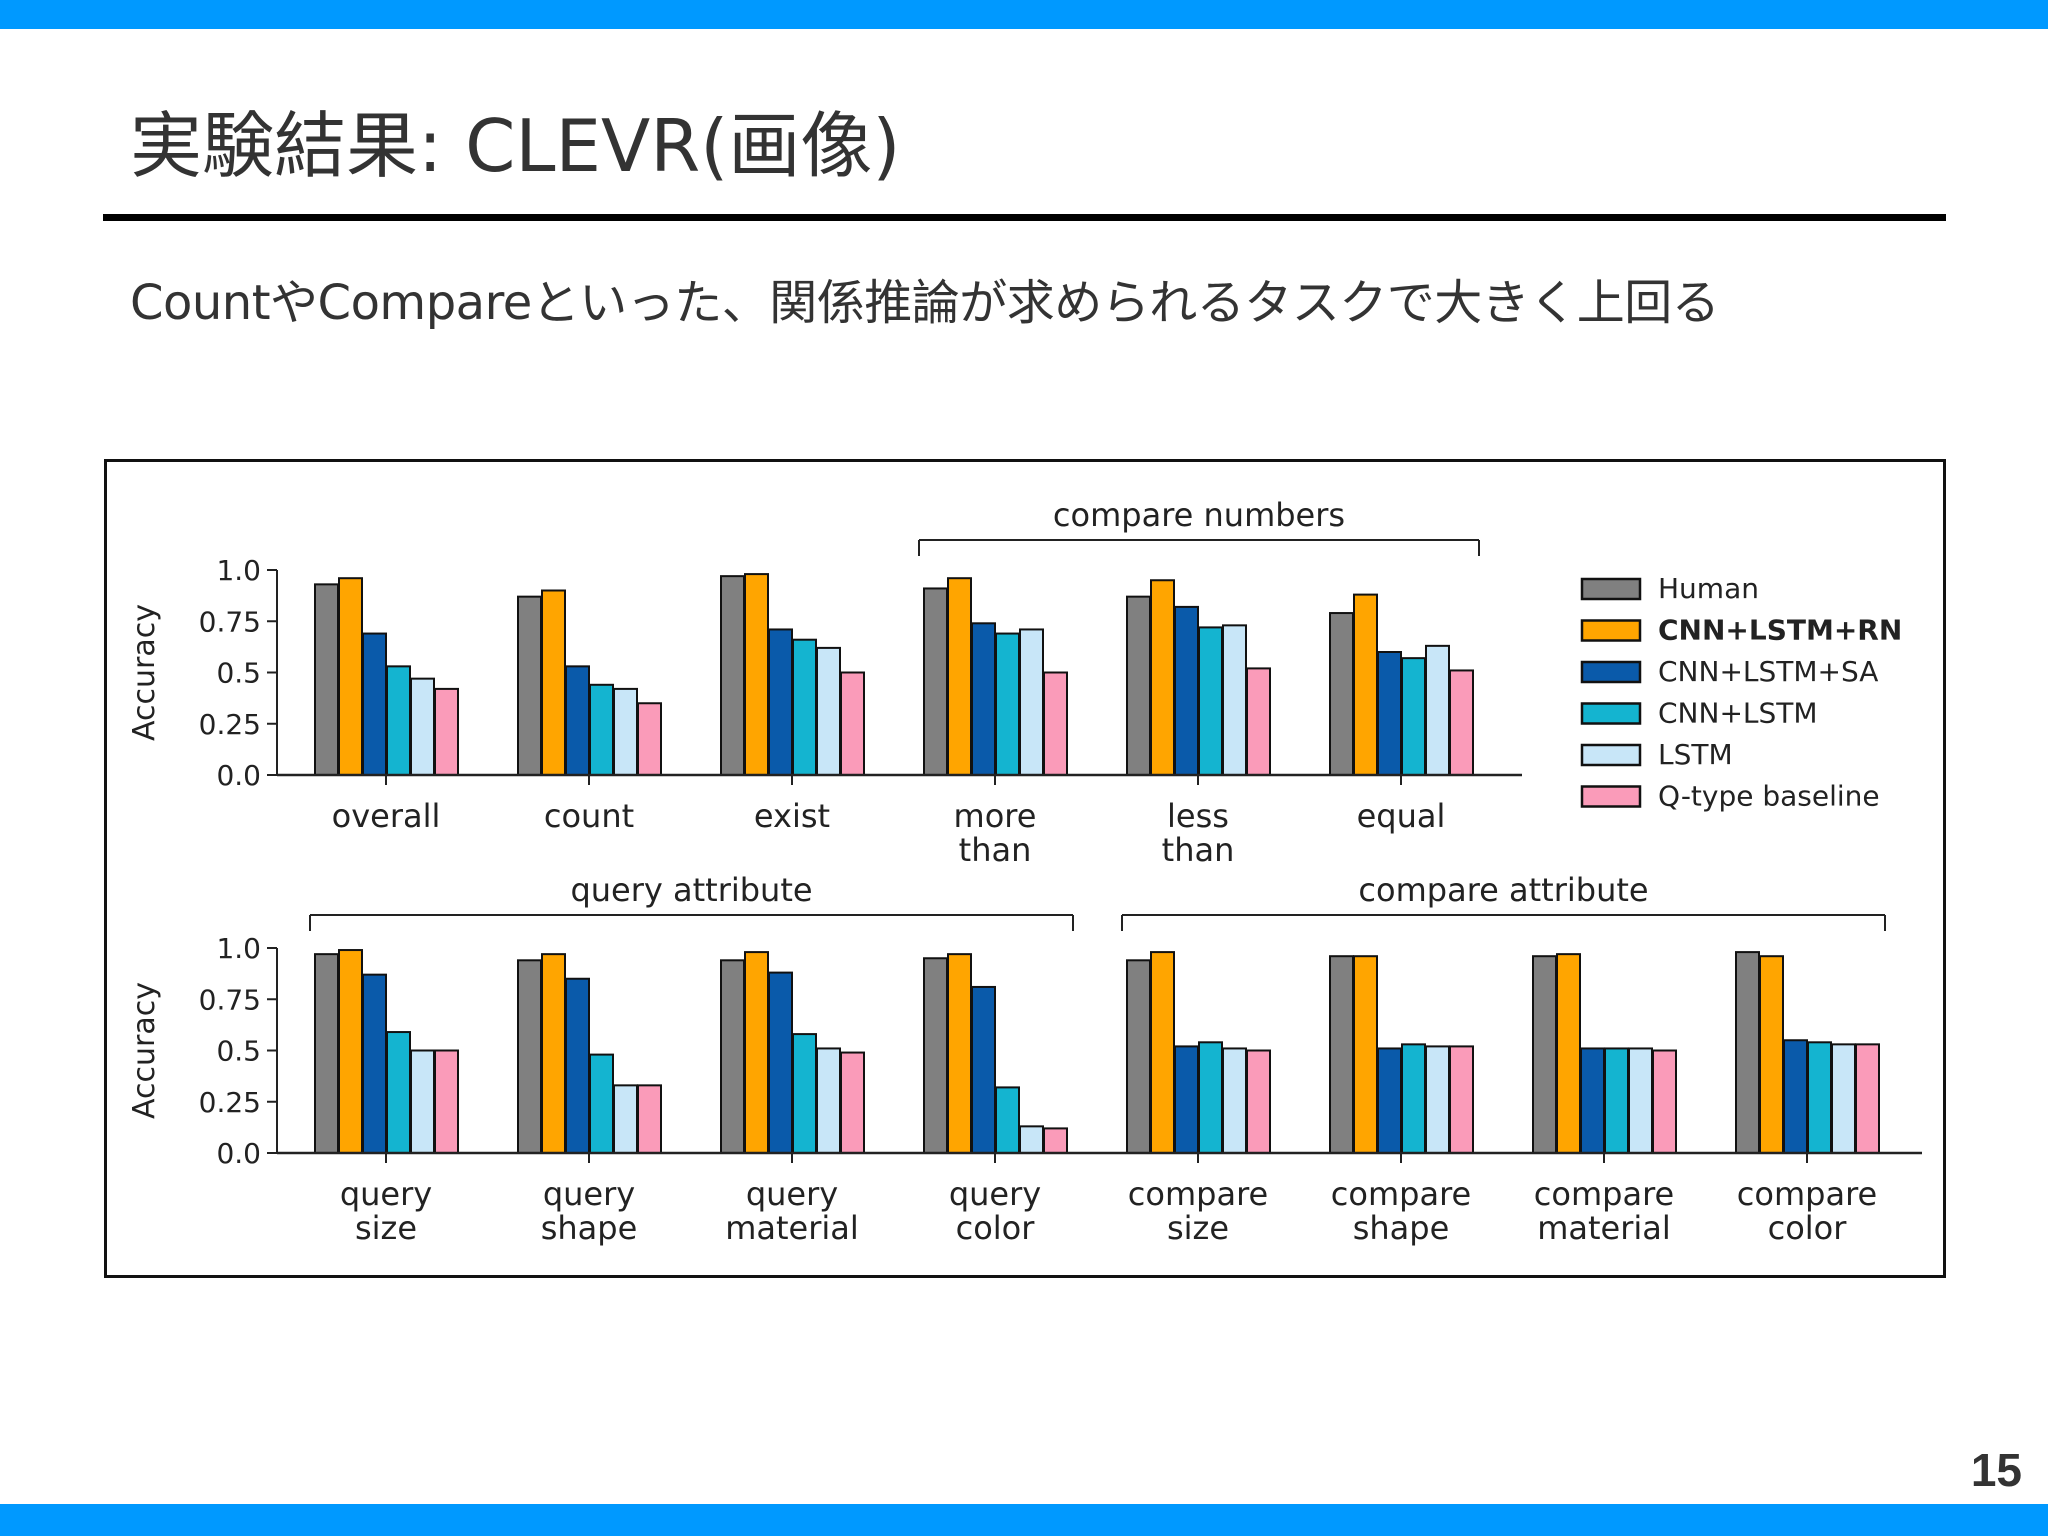 The height and width of the screenshot is (1536, 2048). I want to click on bottom-bar-2-lstm, so click(625, 1119).